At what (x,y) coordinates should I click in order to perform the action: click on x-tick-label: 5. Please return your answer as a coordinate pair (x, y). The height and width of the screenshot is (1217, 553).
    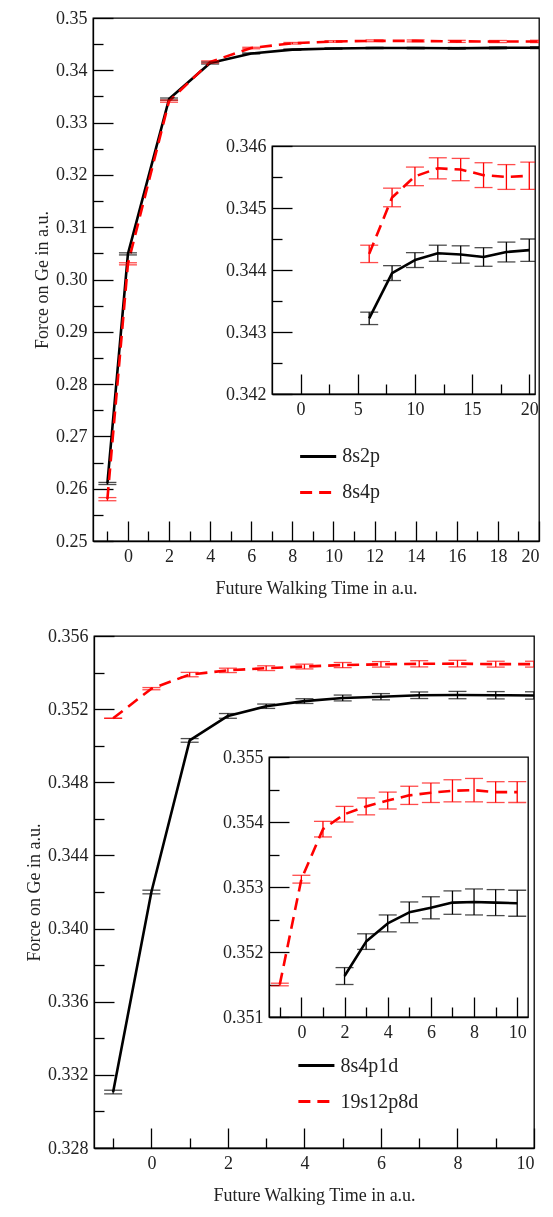
    Looking at the image, I should click on (358, 408).